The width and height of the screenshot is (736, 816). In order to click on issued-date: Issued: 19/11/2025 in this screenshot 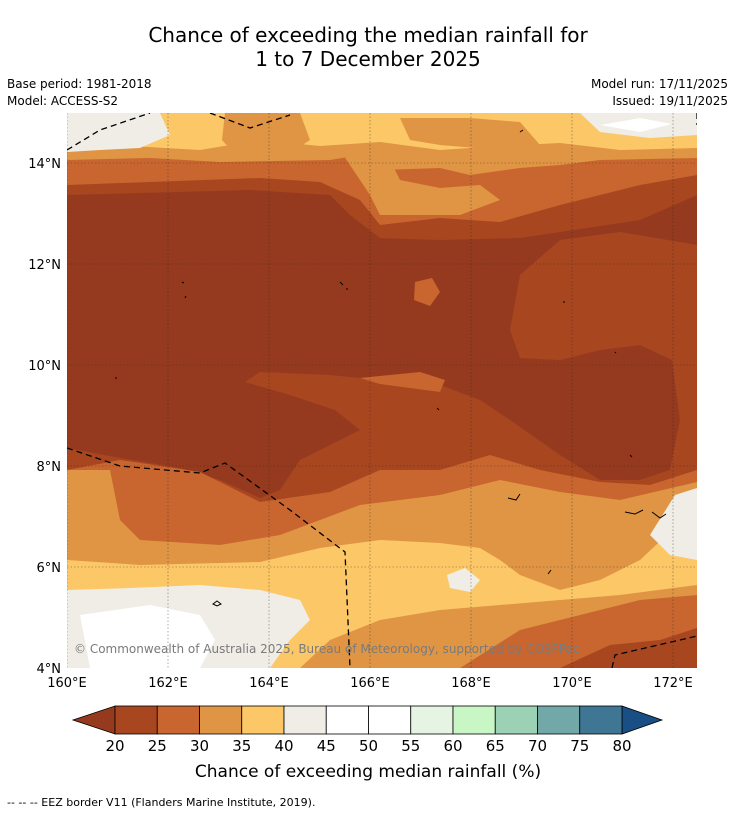, I will do `click(670, 101)`.